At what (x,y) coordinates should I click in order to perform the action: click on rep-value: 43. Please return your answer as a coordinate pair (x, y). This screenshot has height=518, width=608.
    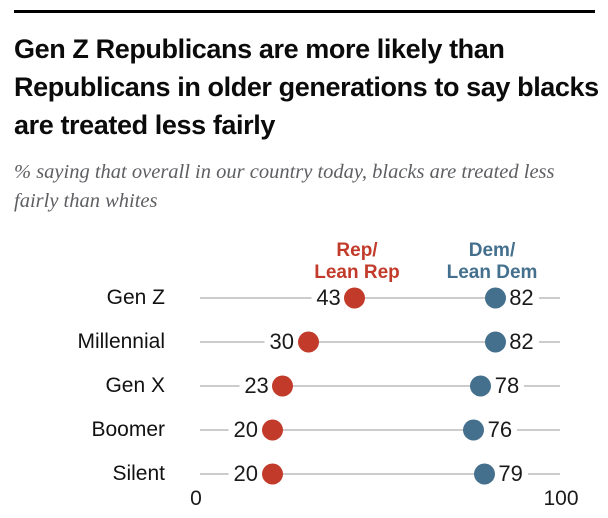
    Looking at the image, I should click on (328, 298).